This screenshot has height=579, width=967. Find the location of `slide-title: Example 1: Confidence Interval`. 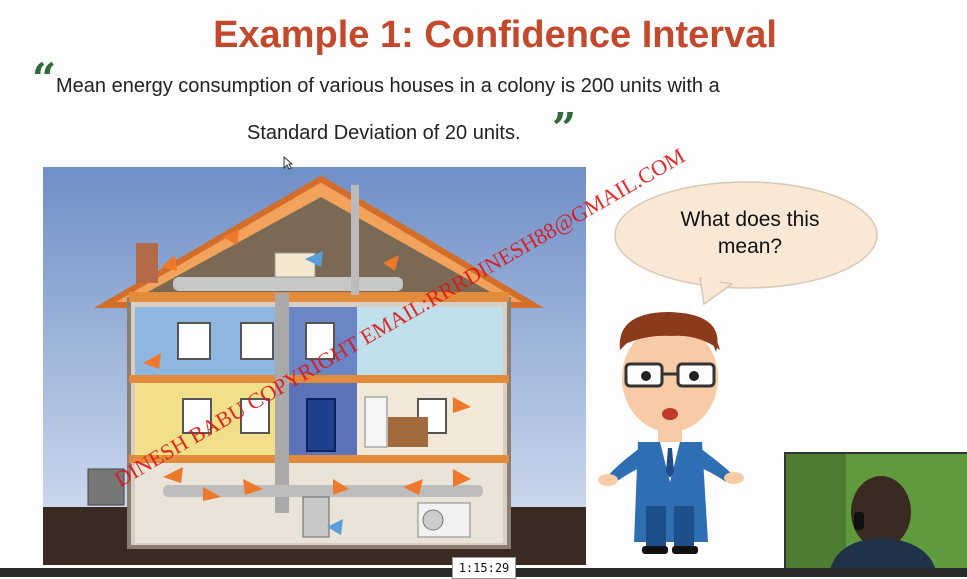

slide-title: Example 1: Confidence Interval is located at coordinates (495, 35).